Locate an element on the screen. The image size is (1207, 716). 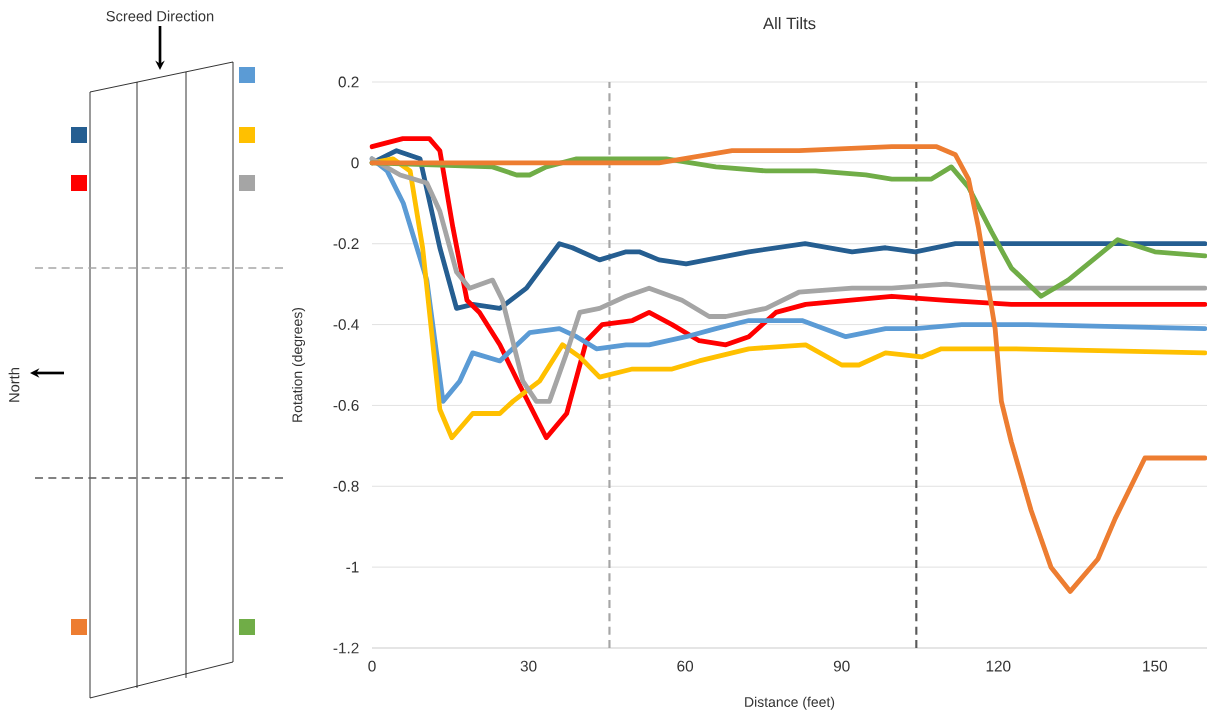
y-axis-title: Rotation (degrees) is located at coordinates (299, 364).